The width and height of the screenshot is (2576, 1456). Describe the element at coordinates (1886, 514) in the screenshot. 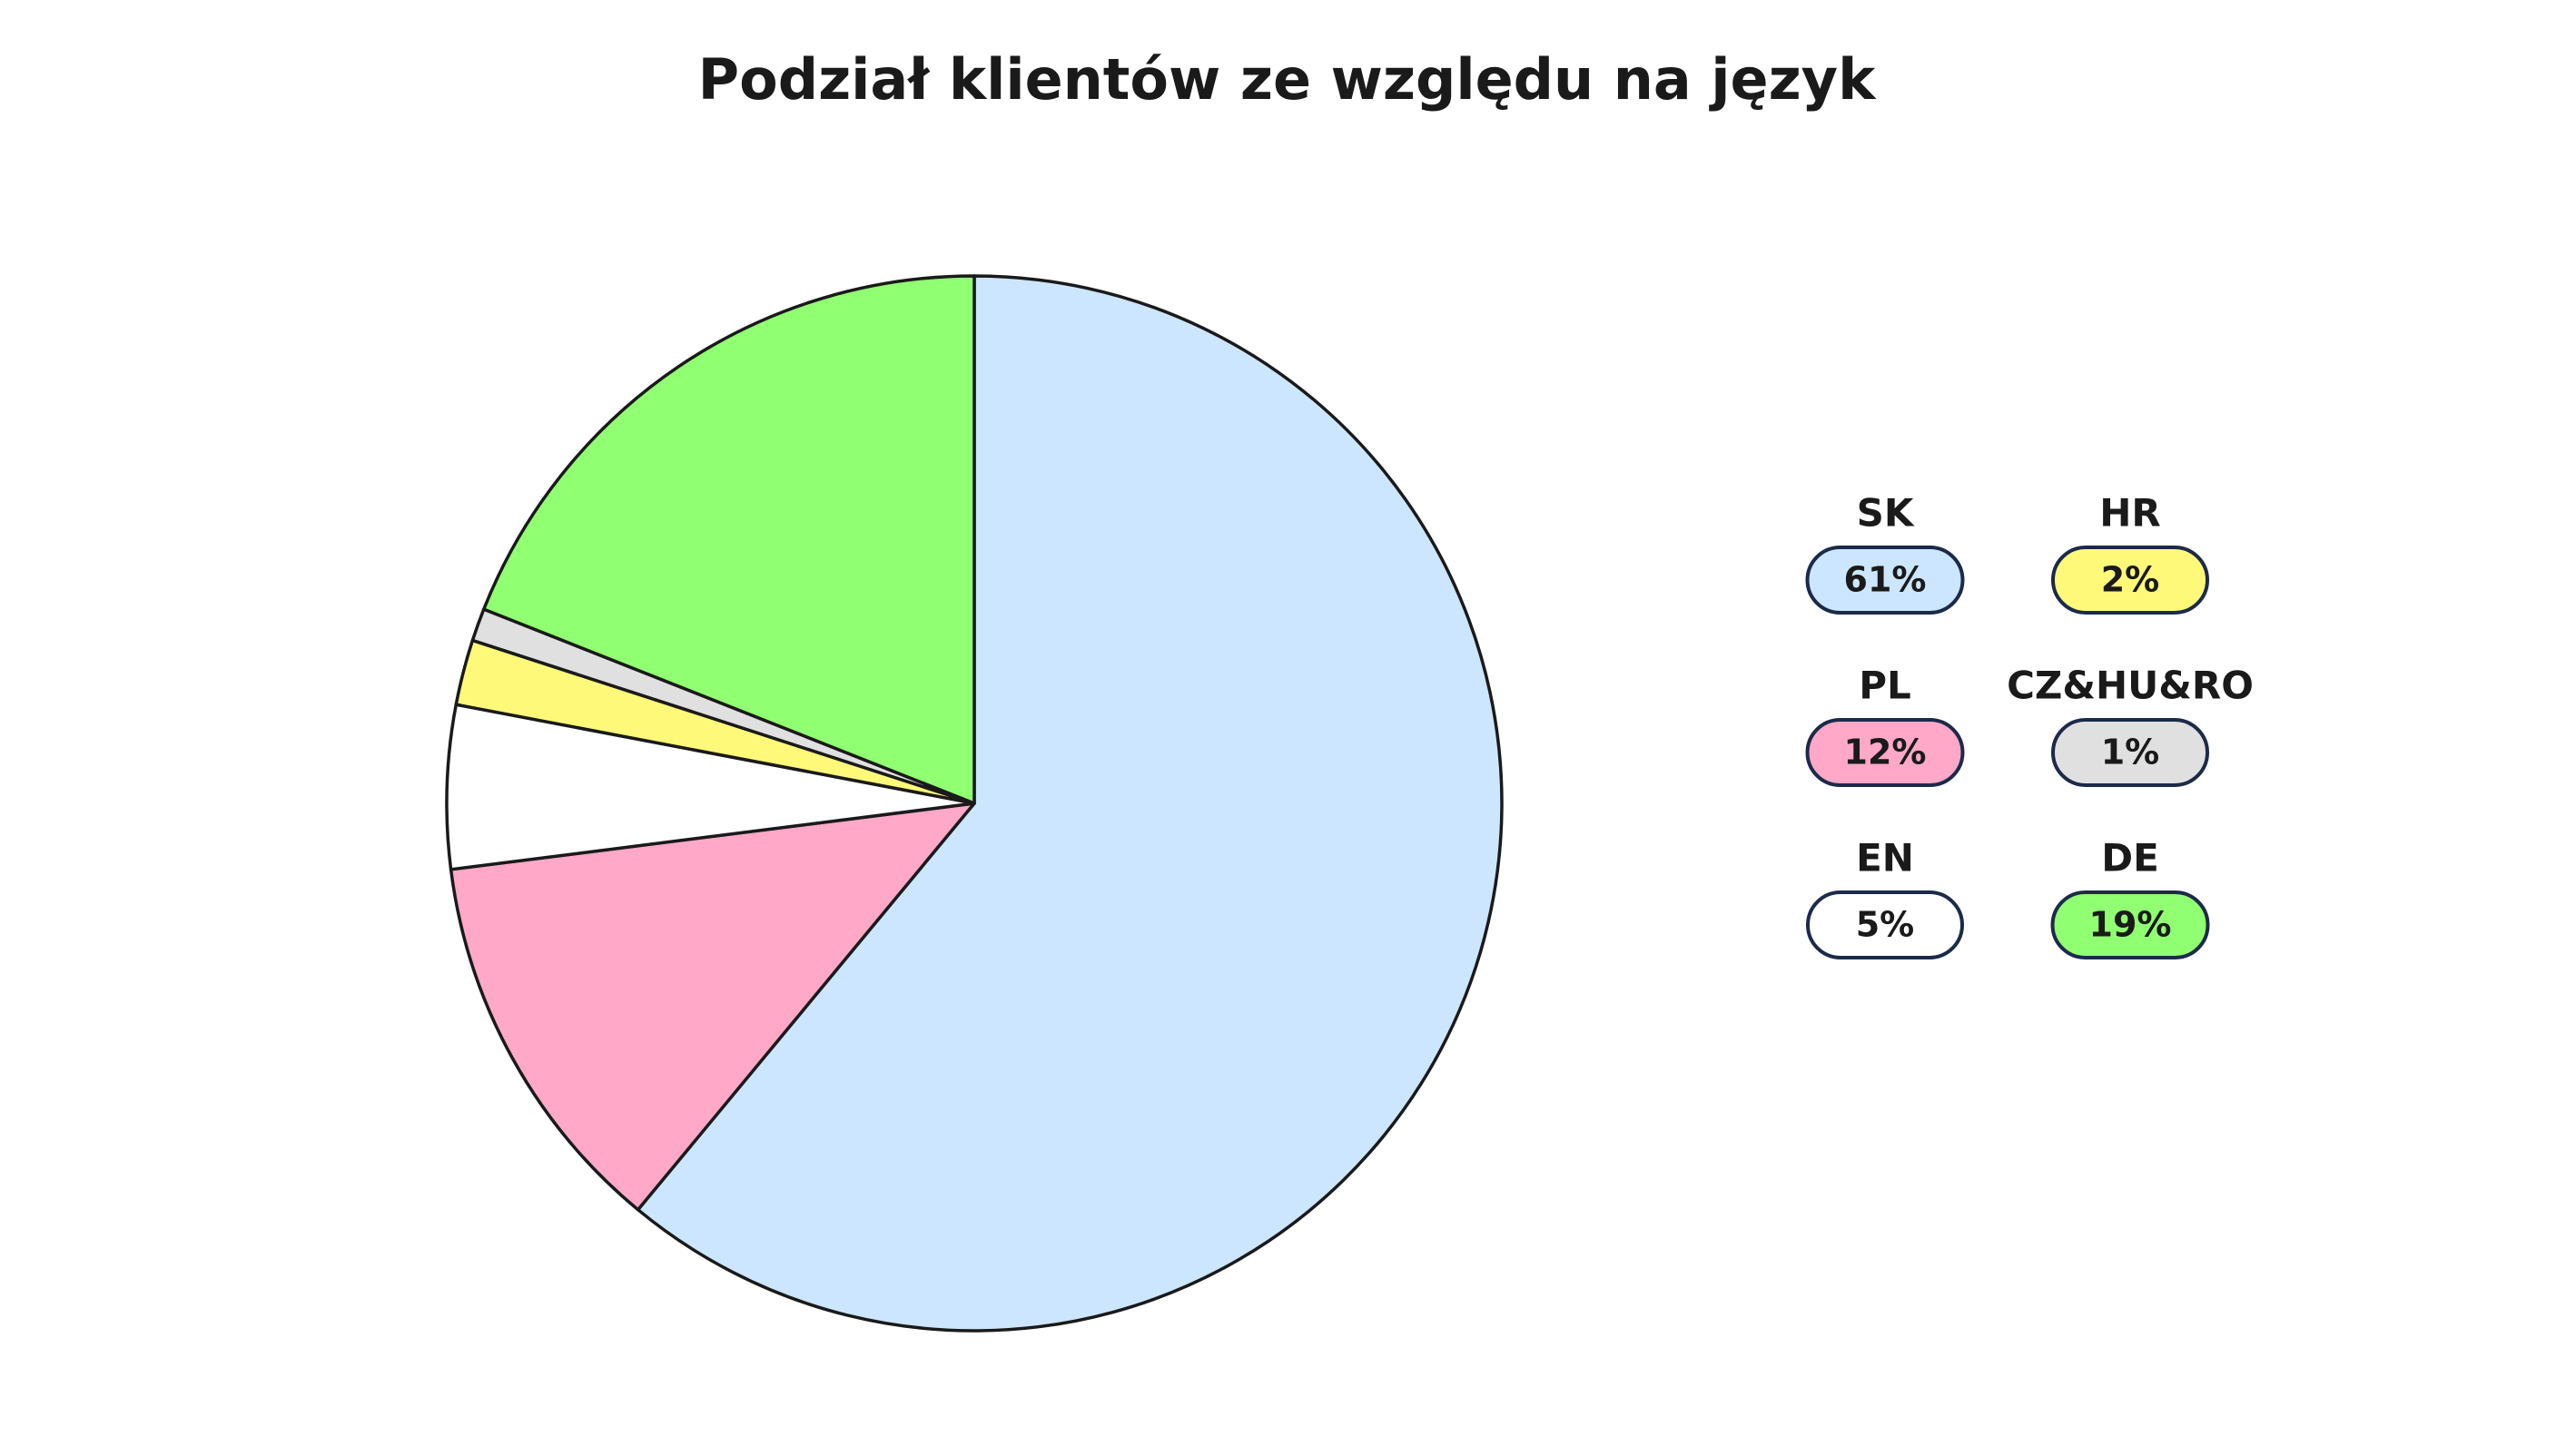

I see `legend-label: SK` at that location.